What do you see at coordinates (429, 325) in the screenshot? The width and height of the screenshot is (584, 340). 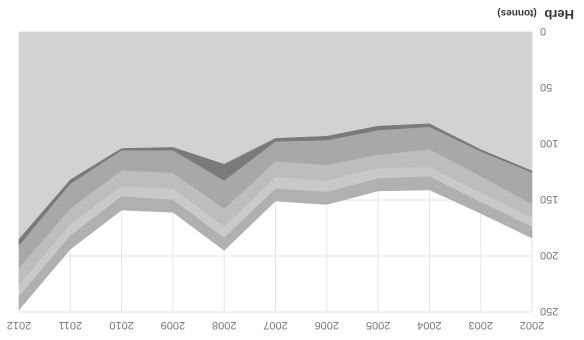 I see `x-tick-label: 2004` at bounding box center [429, 325].